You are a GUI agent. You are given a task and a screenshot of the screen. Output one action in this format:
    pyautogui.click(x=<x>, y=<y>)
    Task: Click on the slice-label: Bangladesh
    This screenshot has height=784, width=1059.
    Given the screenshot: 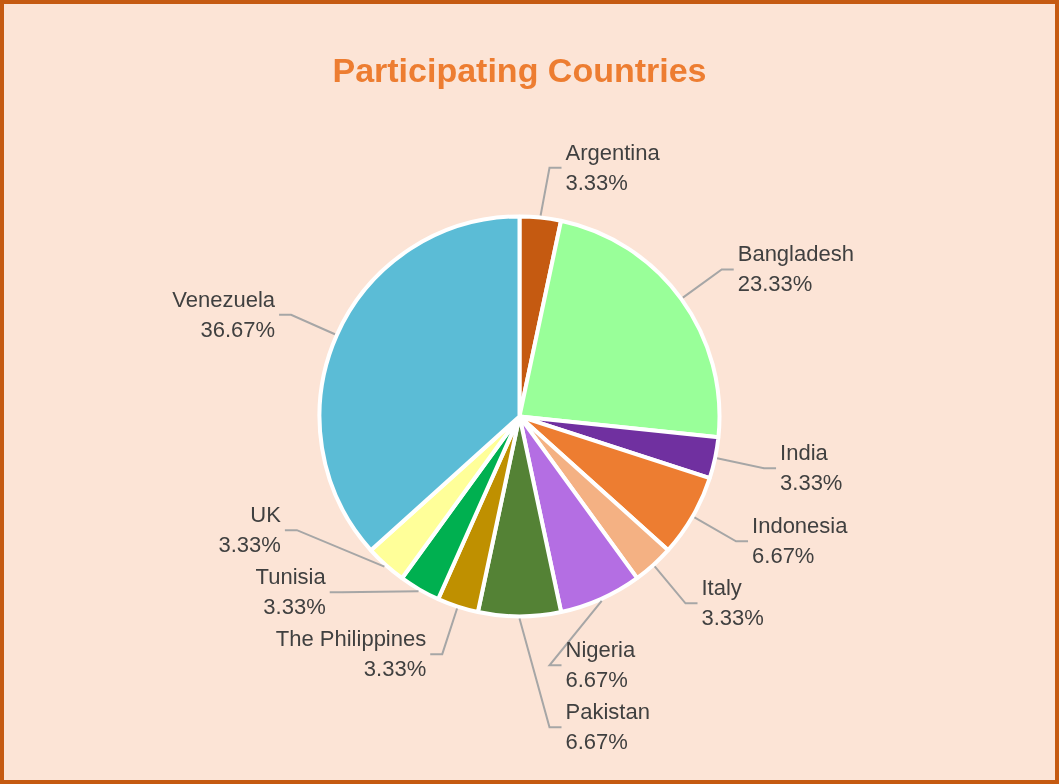 What is the action you would take?
    pyautogui.click(x=795, y=254)
    